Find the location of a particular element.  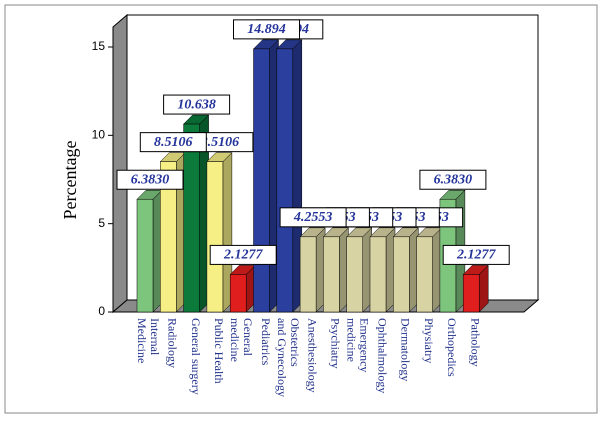

y-tick-label: 10 is located at coordinates (99, 135).